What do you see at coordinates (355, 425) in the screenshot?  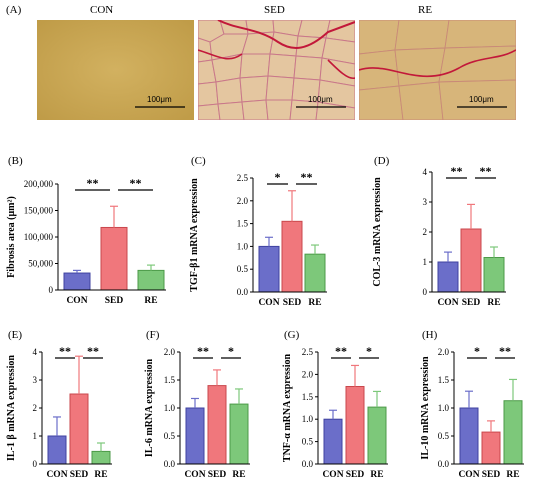 I see `bar-G-sed` at bounding box center [355, 425].